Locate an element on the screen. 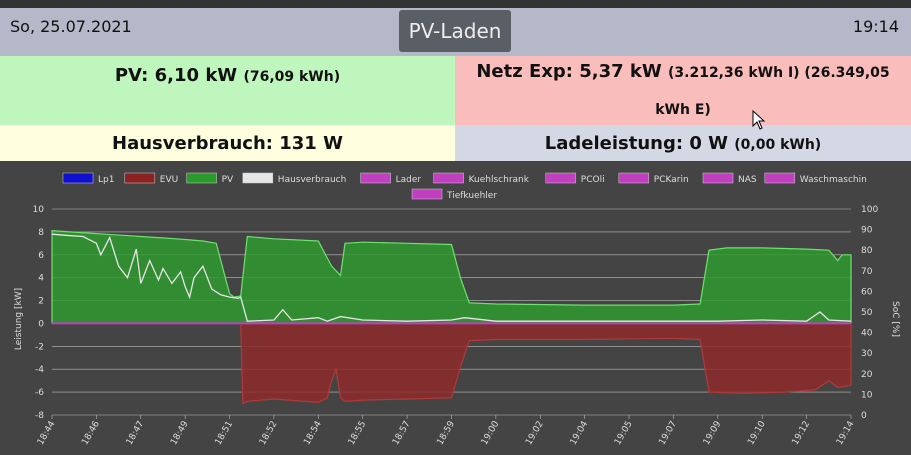 The width and height of the screenshot is (911, 455). legend-label: EVU is located at coordinates (169, 180).